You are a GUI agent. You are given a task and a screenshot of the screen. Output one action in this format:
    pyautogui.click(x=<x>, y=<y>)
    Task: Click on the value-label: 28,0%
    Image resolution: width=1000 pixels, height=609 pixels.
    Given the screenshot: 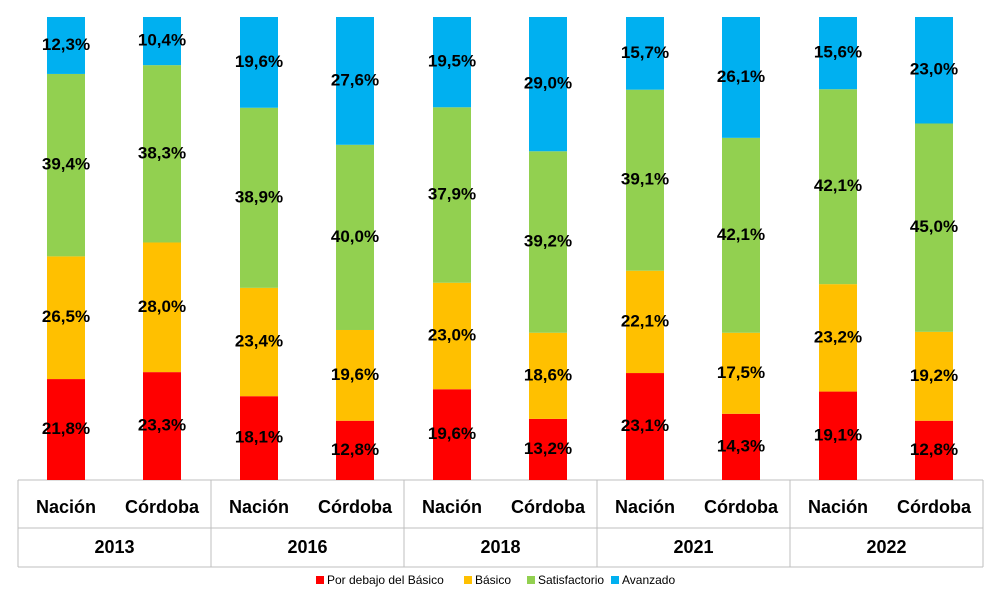 What is the action you would take?
    pyautogui.click(x=162, y=306)
    